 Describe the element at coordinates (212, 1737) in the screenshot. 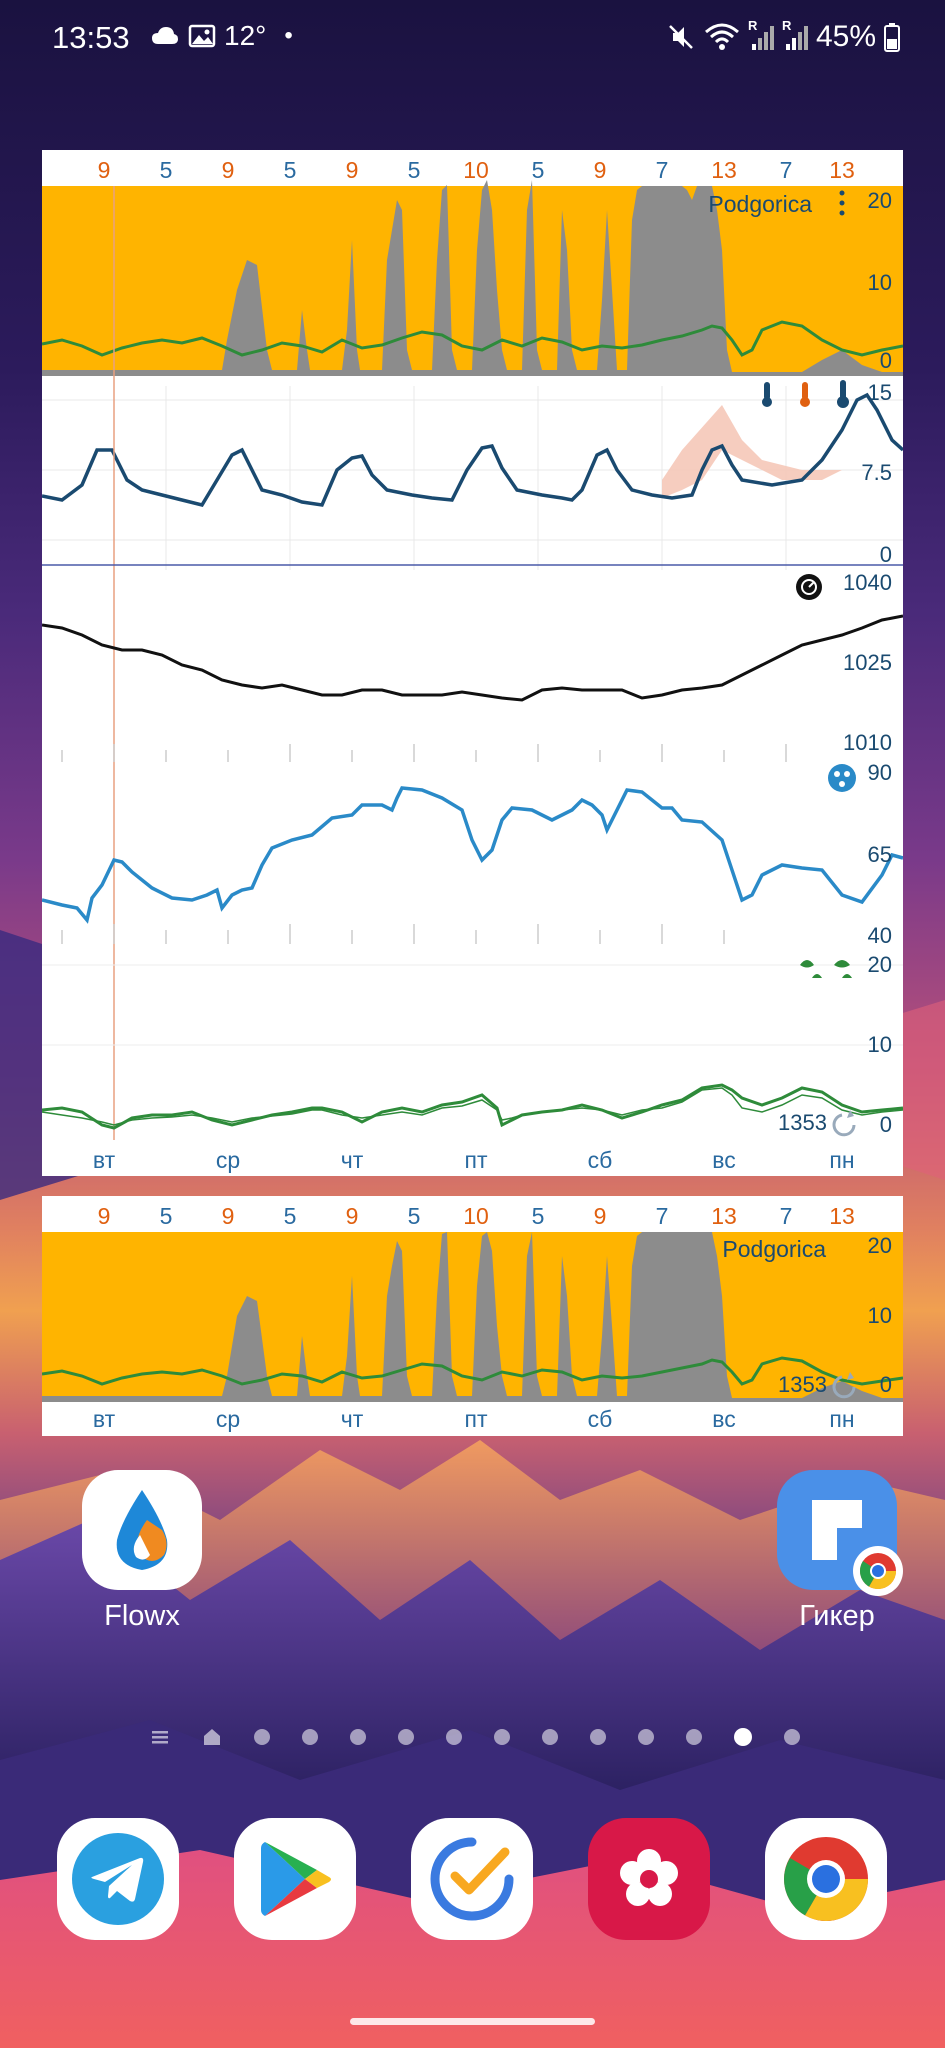

I see `home-icon` at that location.